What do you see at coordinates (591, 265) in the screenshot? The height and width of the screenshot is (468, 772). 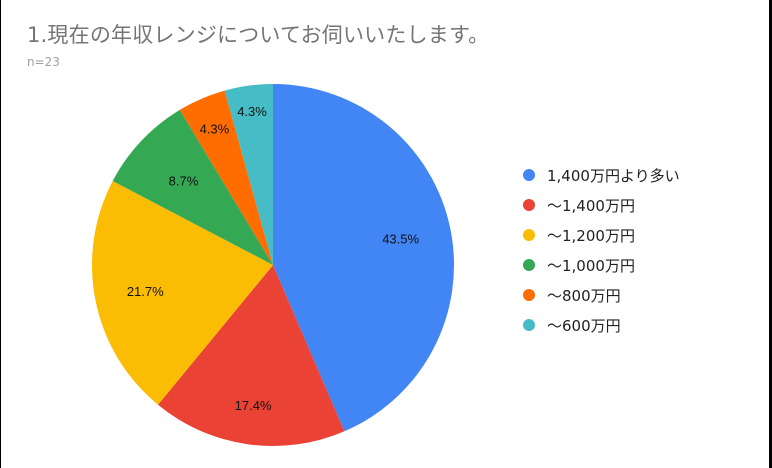 I see `legend-label: 〜1,000万円` at bounding box center [591, 265].